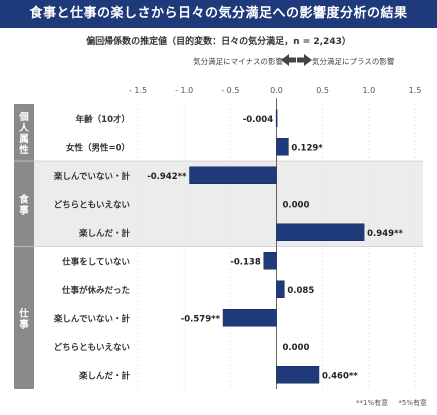  Describe the element at coordinates (415, 90) in the screenshot. I see `x-tick-label: 1.5` at that location.